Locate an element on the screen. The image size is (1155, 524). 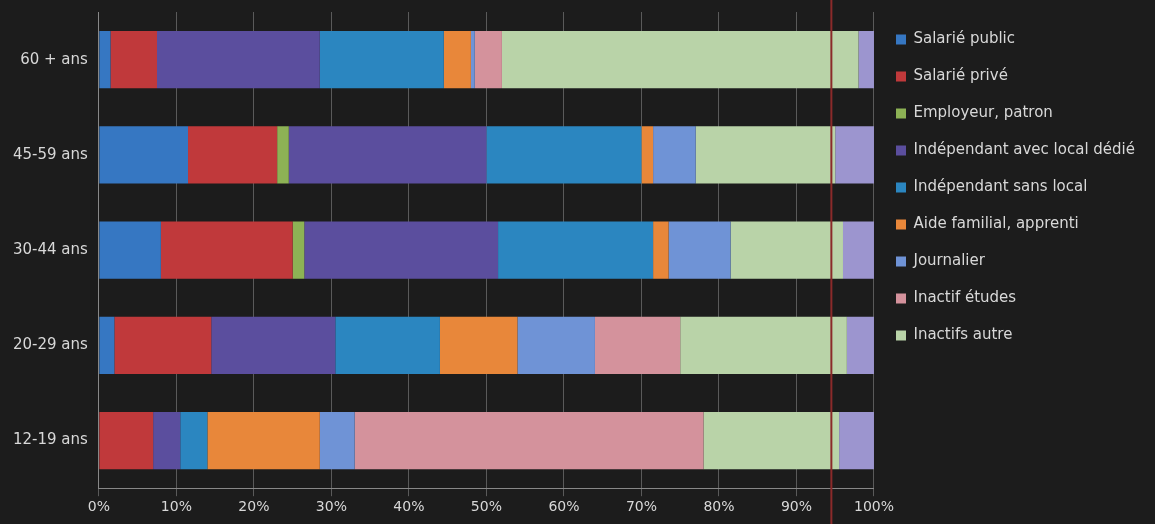
legend-label: Inactifs autre is located at coordinates (963, 334).